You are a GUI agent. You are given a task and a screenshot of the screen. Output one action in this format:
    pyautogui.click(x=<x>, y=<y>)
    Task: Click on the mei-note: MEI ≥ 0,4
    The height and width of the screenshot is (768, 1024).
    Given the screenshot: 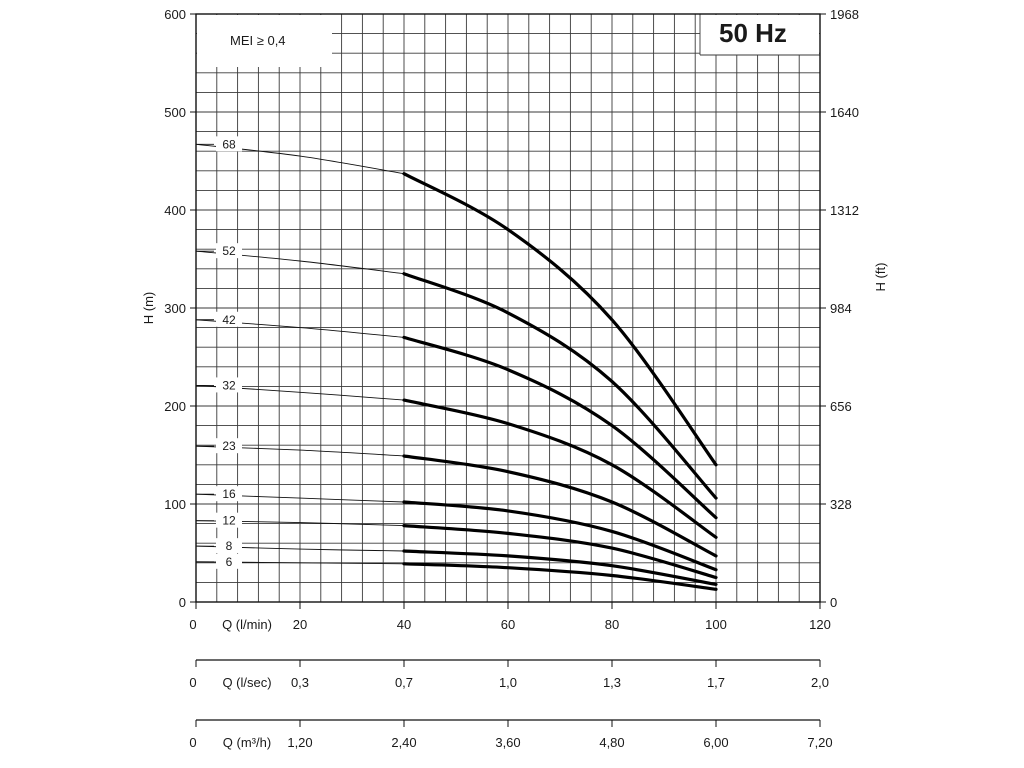 What is the action you would take?
    pyautogui.click(x=258, y=40)
    